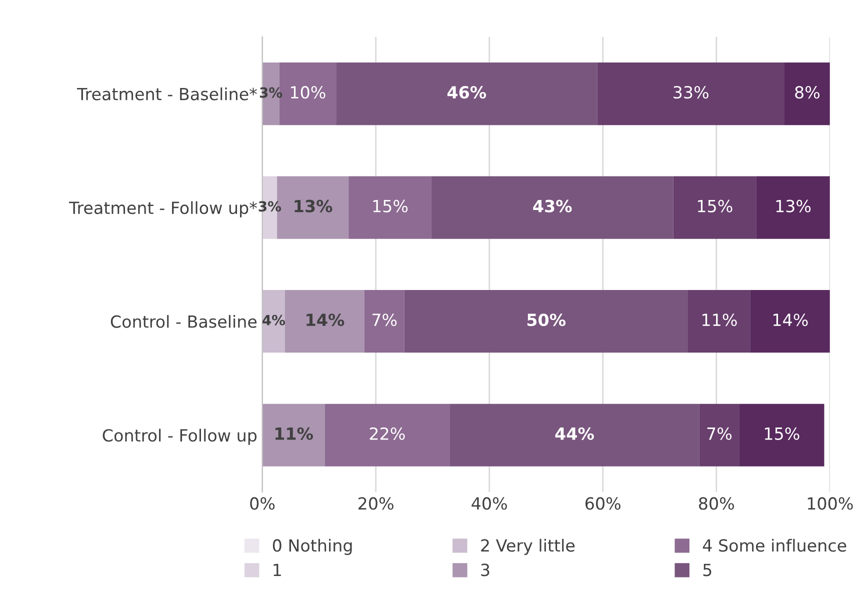  I want to click on legend-label: 4 Some influence, so click(774, 545).